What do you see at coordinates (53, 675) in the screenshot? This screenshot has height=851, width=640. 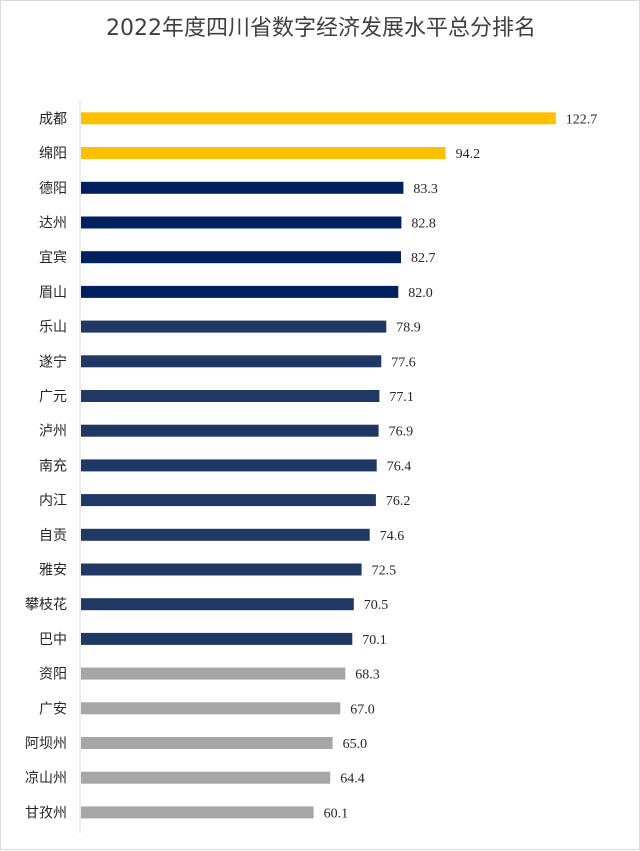 I see `category-label-16: 资阳` at bounding box center [53, 675].